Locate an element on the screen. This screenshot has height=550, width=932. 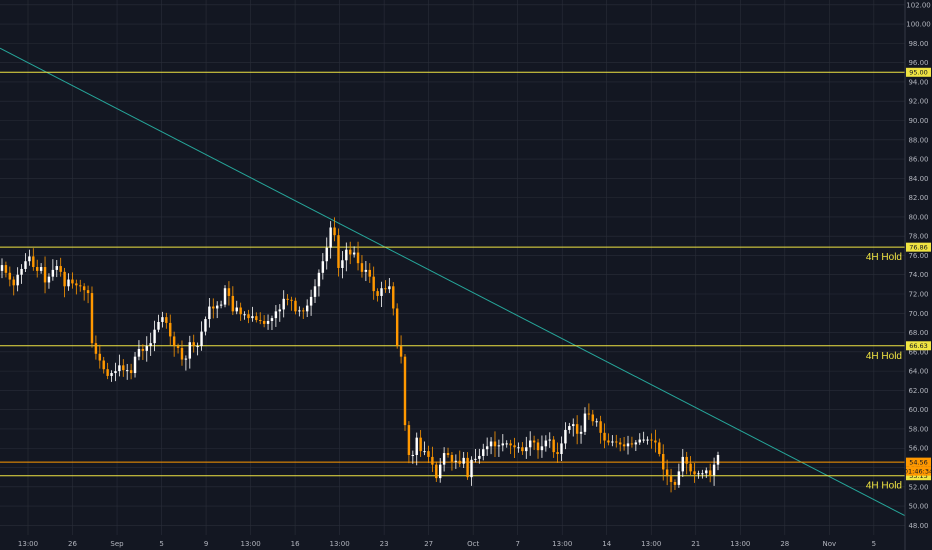
x-tick-label: 5 is located at coordinates (161, 544).